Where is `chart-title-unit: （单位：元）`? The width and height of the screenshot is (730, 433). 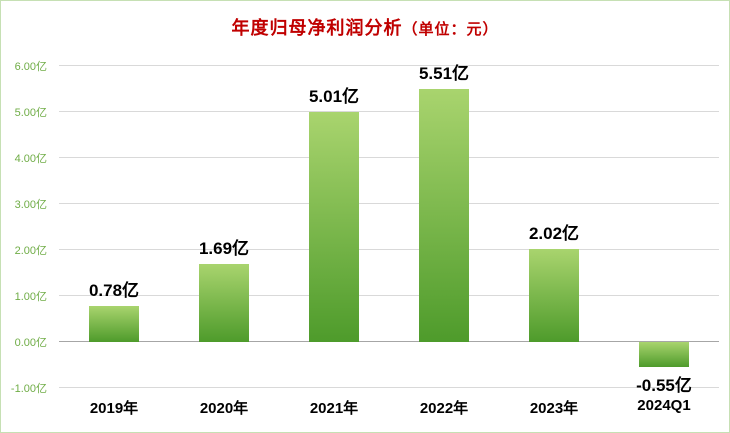
chart-title-unit: （单位：元） is located at coordinates (450, 29).